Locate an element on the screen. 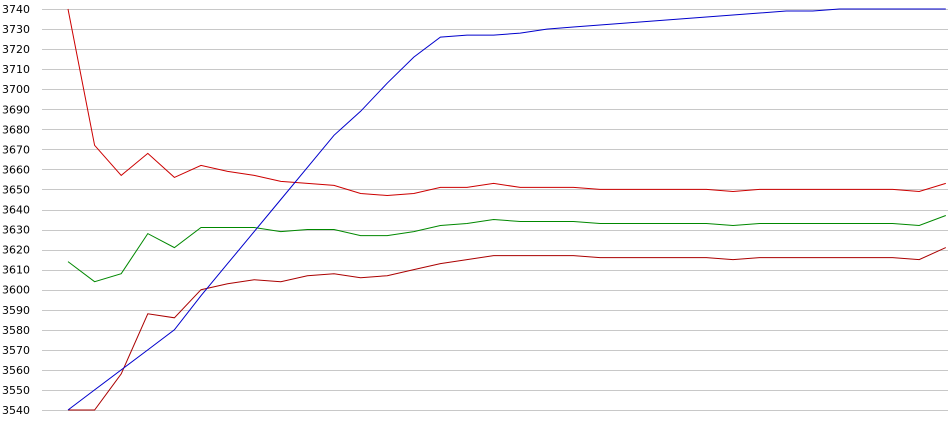  y-tick-label: 3590 is located at coordinates (16, 310).